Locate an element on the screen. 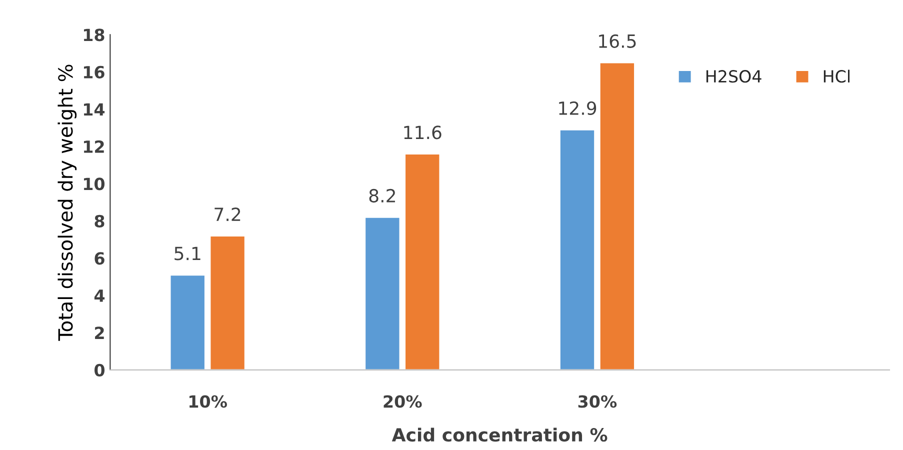  data-label: 8.2 is located at coordinates (382, 195).